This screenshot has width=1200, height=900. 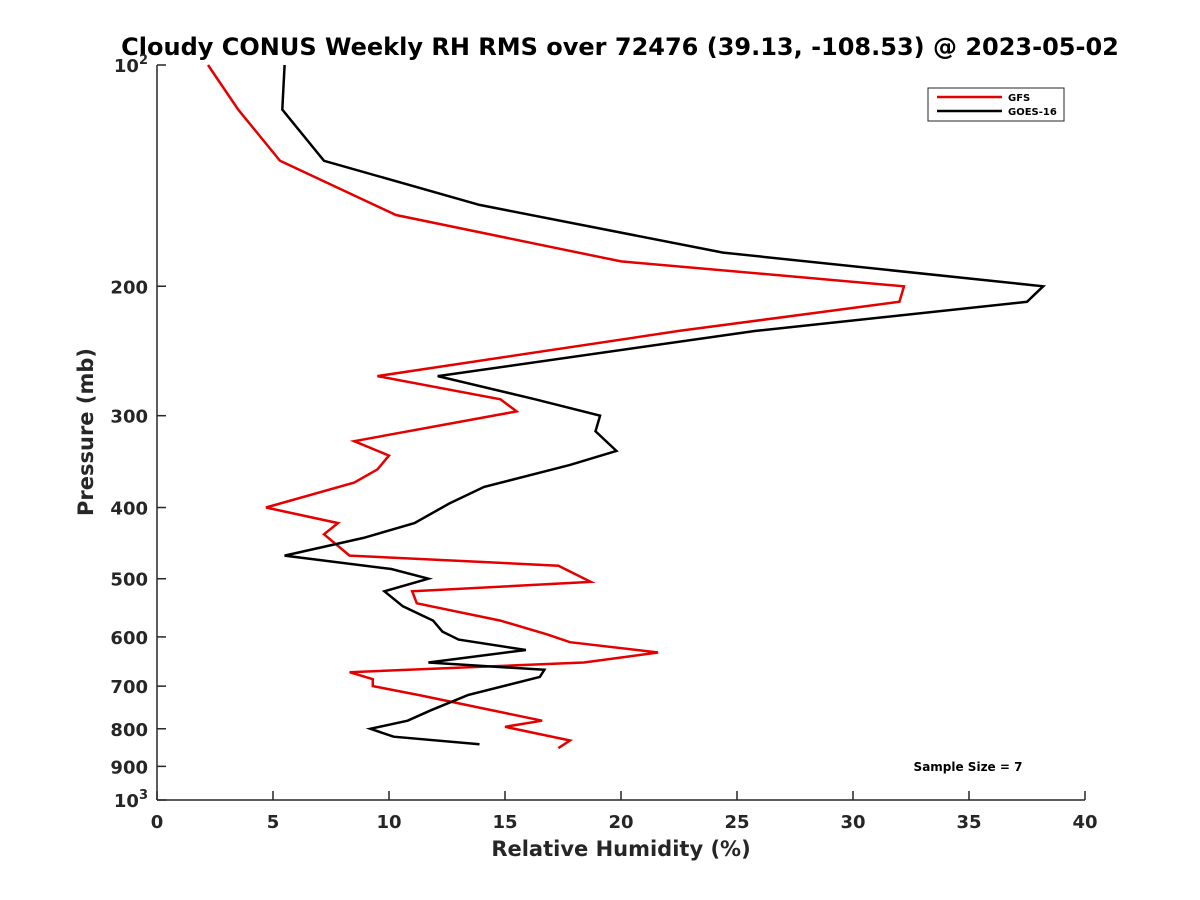 What do you see at coordinates (138, 432) in the screenshot?
I see `y-ticks: 10² 200 300 400 500 600 700 800 900 10³` at bounding box center [138, 432].